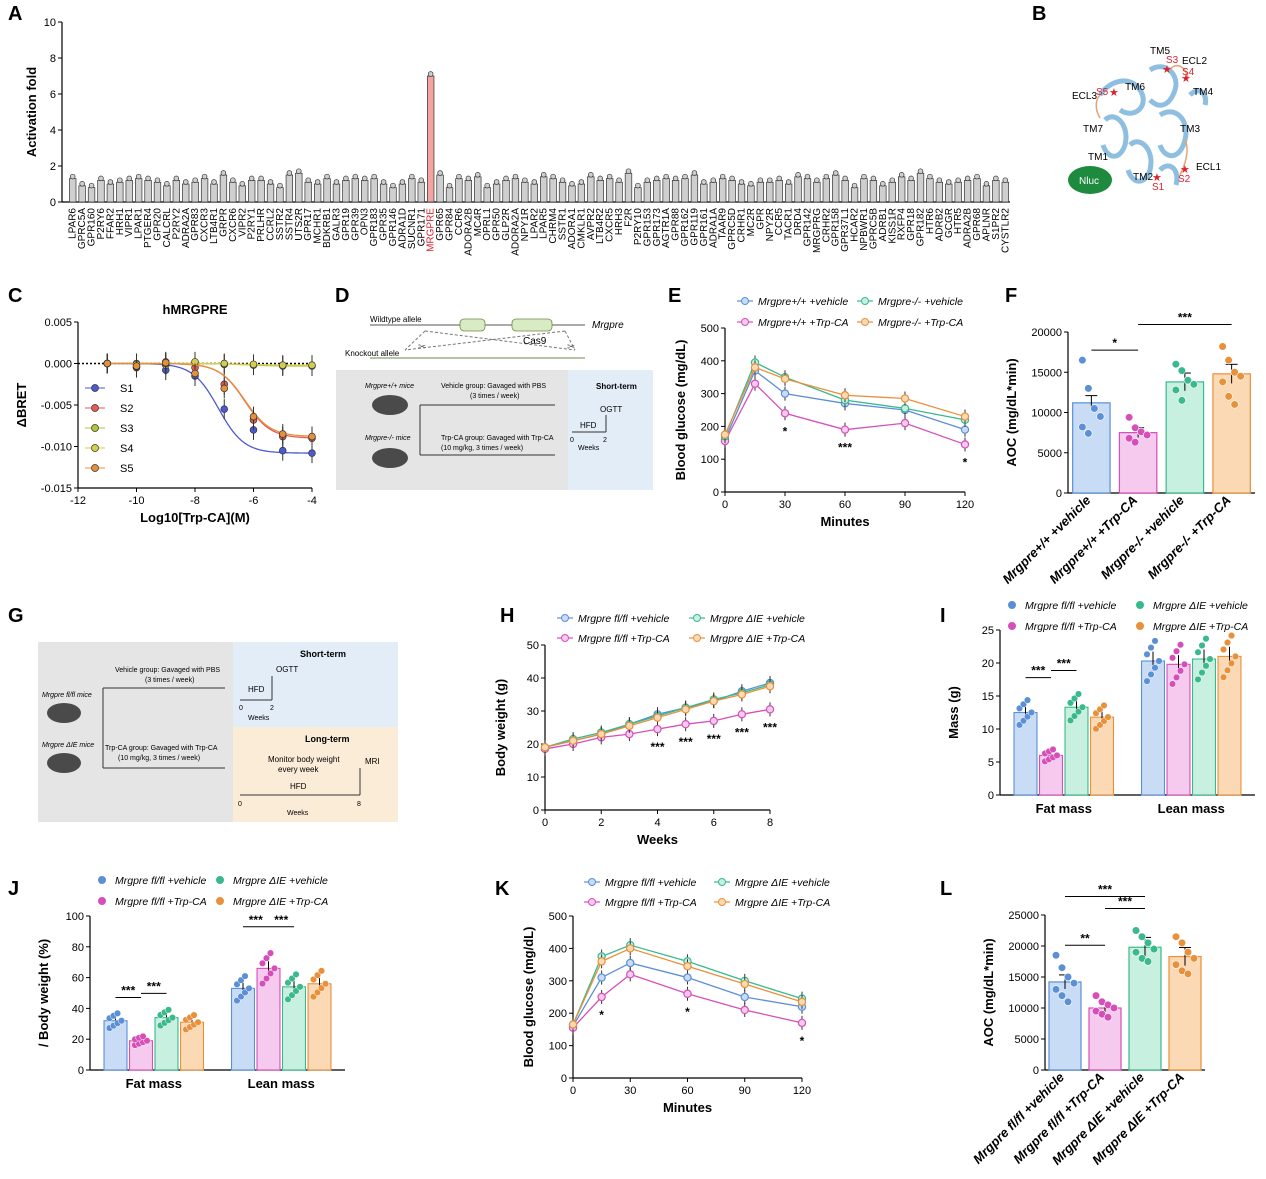  What do you see at coordinates (807, 227) in the screenshot?
I see `x-category-label: GPR142` at bounding box center [807, 227].